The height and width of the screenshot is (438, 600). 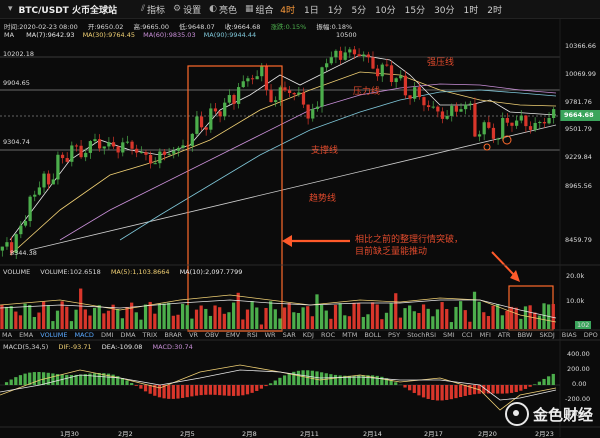 What do you see at coordinates (366, 90) in the screenshot?
I see `pressure-label: 压力线` at bounding box center [366, 90].